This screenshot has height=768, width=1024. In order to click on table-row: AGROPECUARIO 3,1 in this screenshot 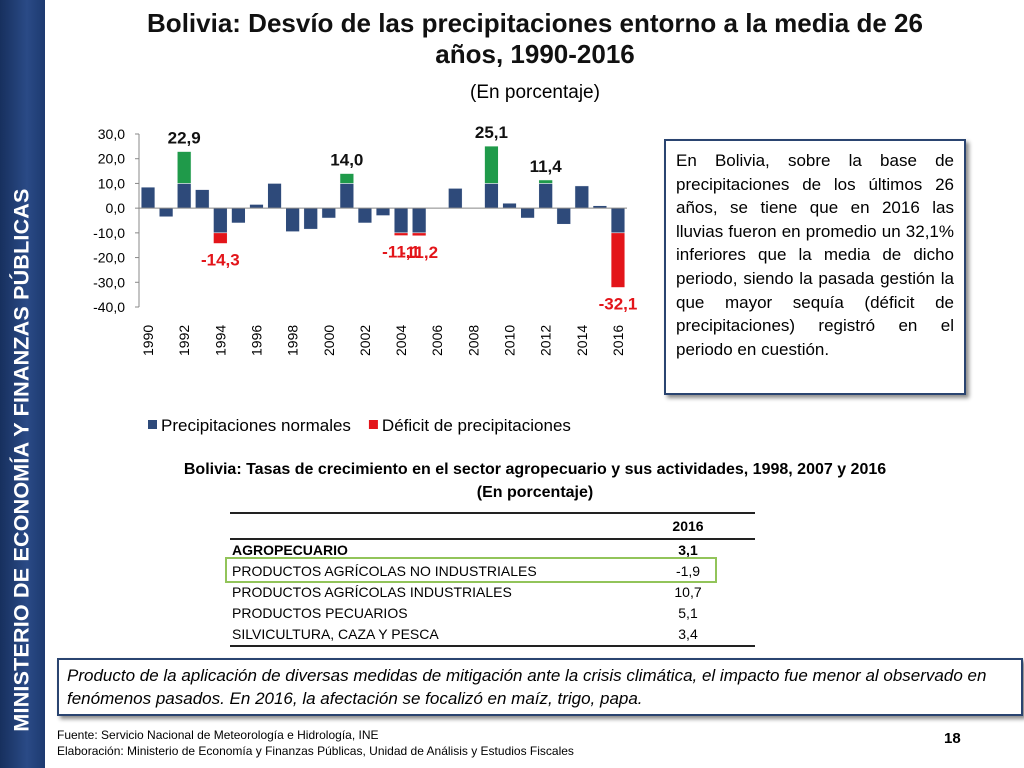, I will do `click(492, 550)`.